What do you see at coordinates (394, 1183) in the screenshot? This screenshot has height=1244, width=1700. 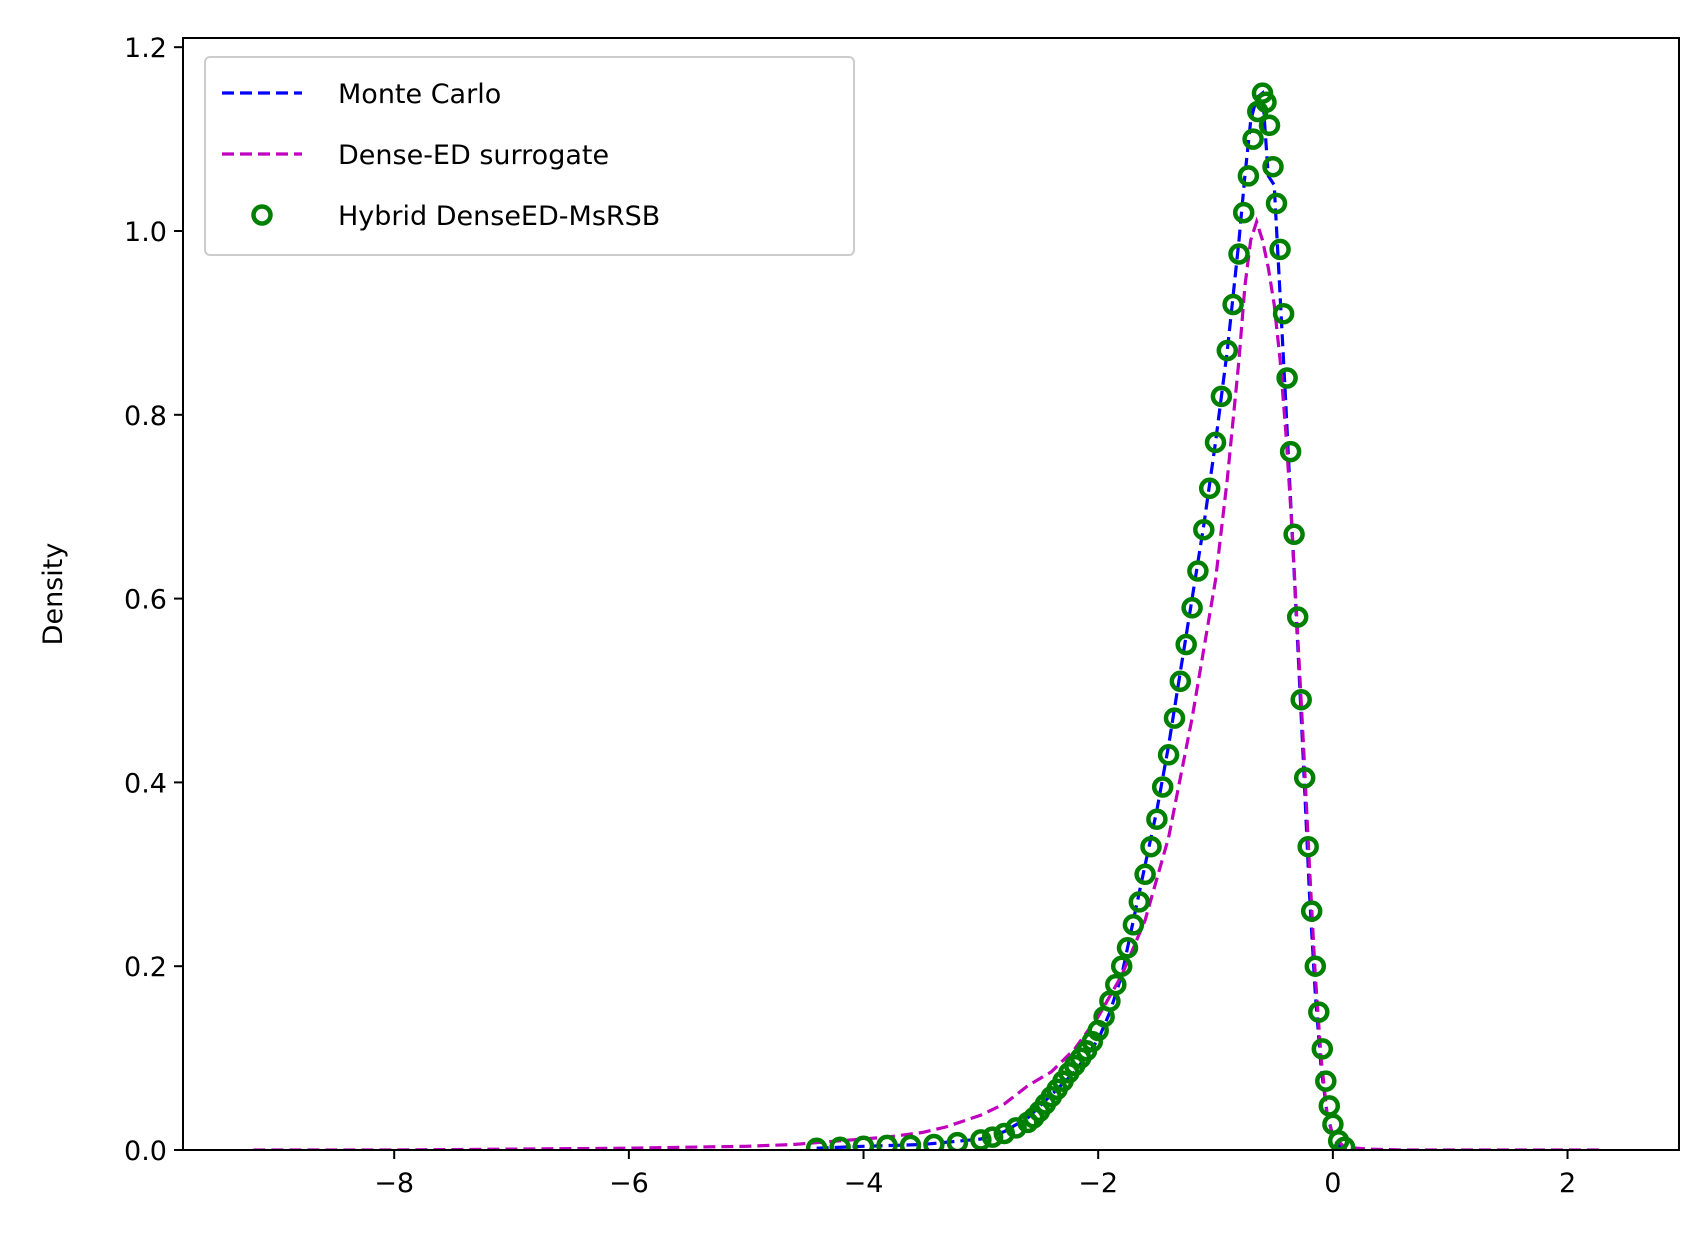 I see `x-tick-label: −8` at bounding box center [394, 1183].